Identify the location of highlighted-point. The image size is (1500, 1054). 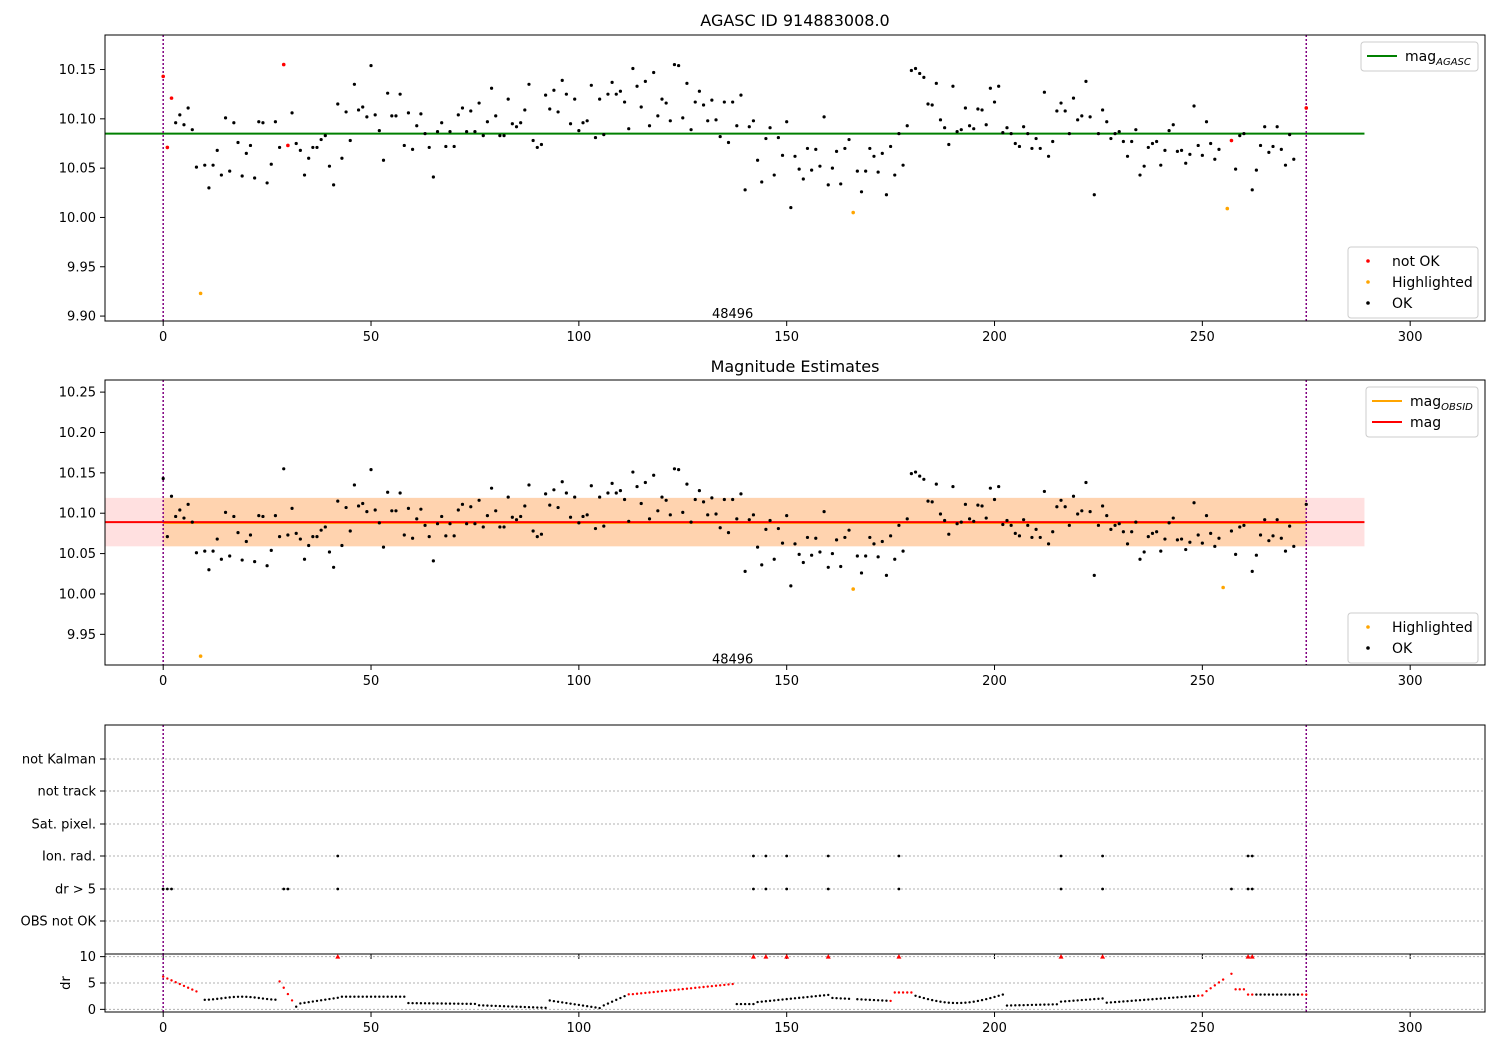
(1227, 208).